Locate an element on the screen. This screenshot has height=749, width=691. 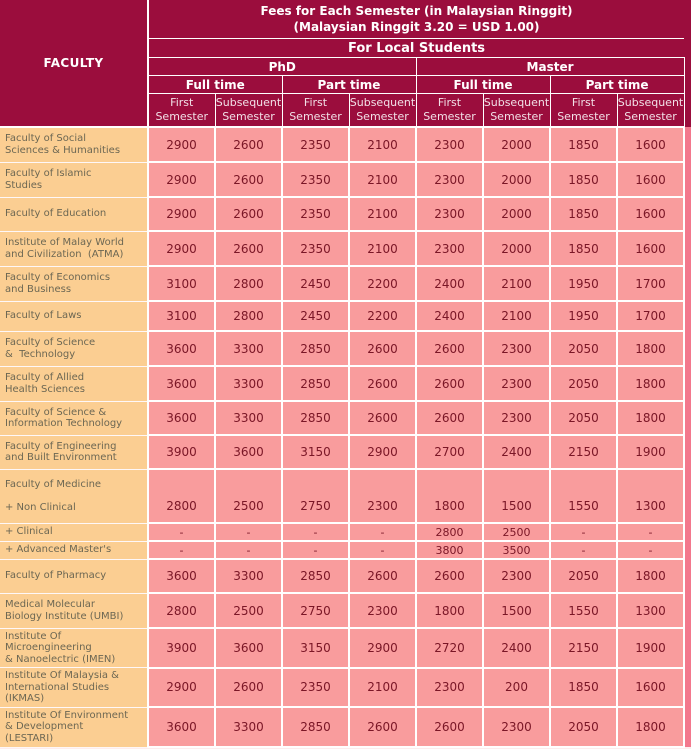
faculty-cell: + Advanced Master's is located at coordinates (74, 550).